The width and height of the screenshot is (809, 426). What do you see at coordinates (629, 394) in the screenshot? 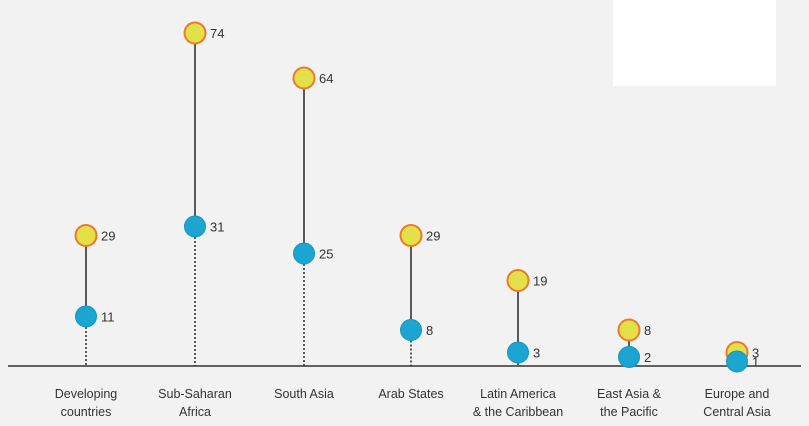
I see `category-label: East Asia &` at bounding box center [629, 394].